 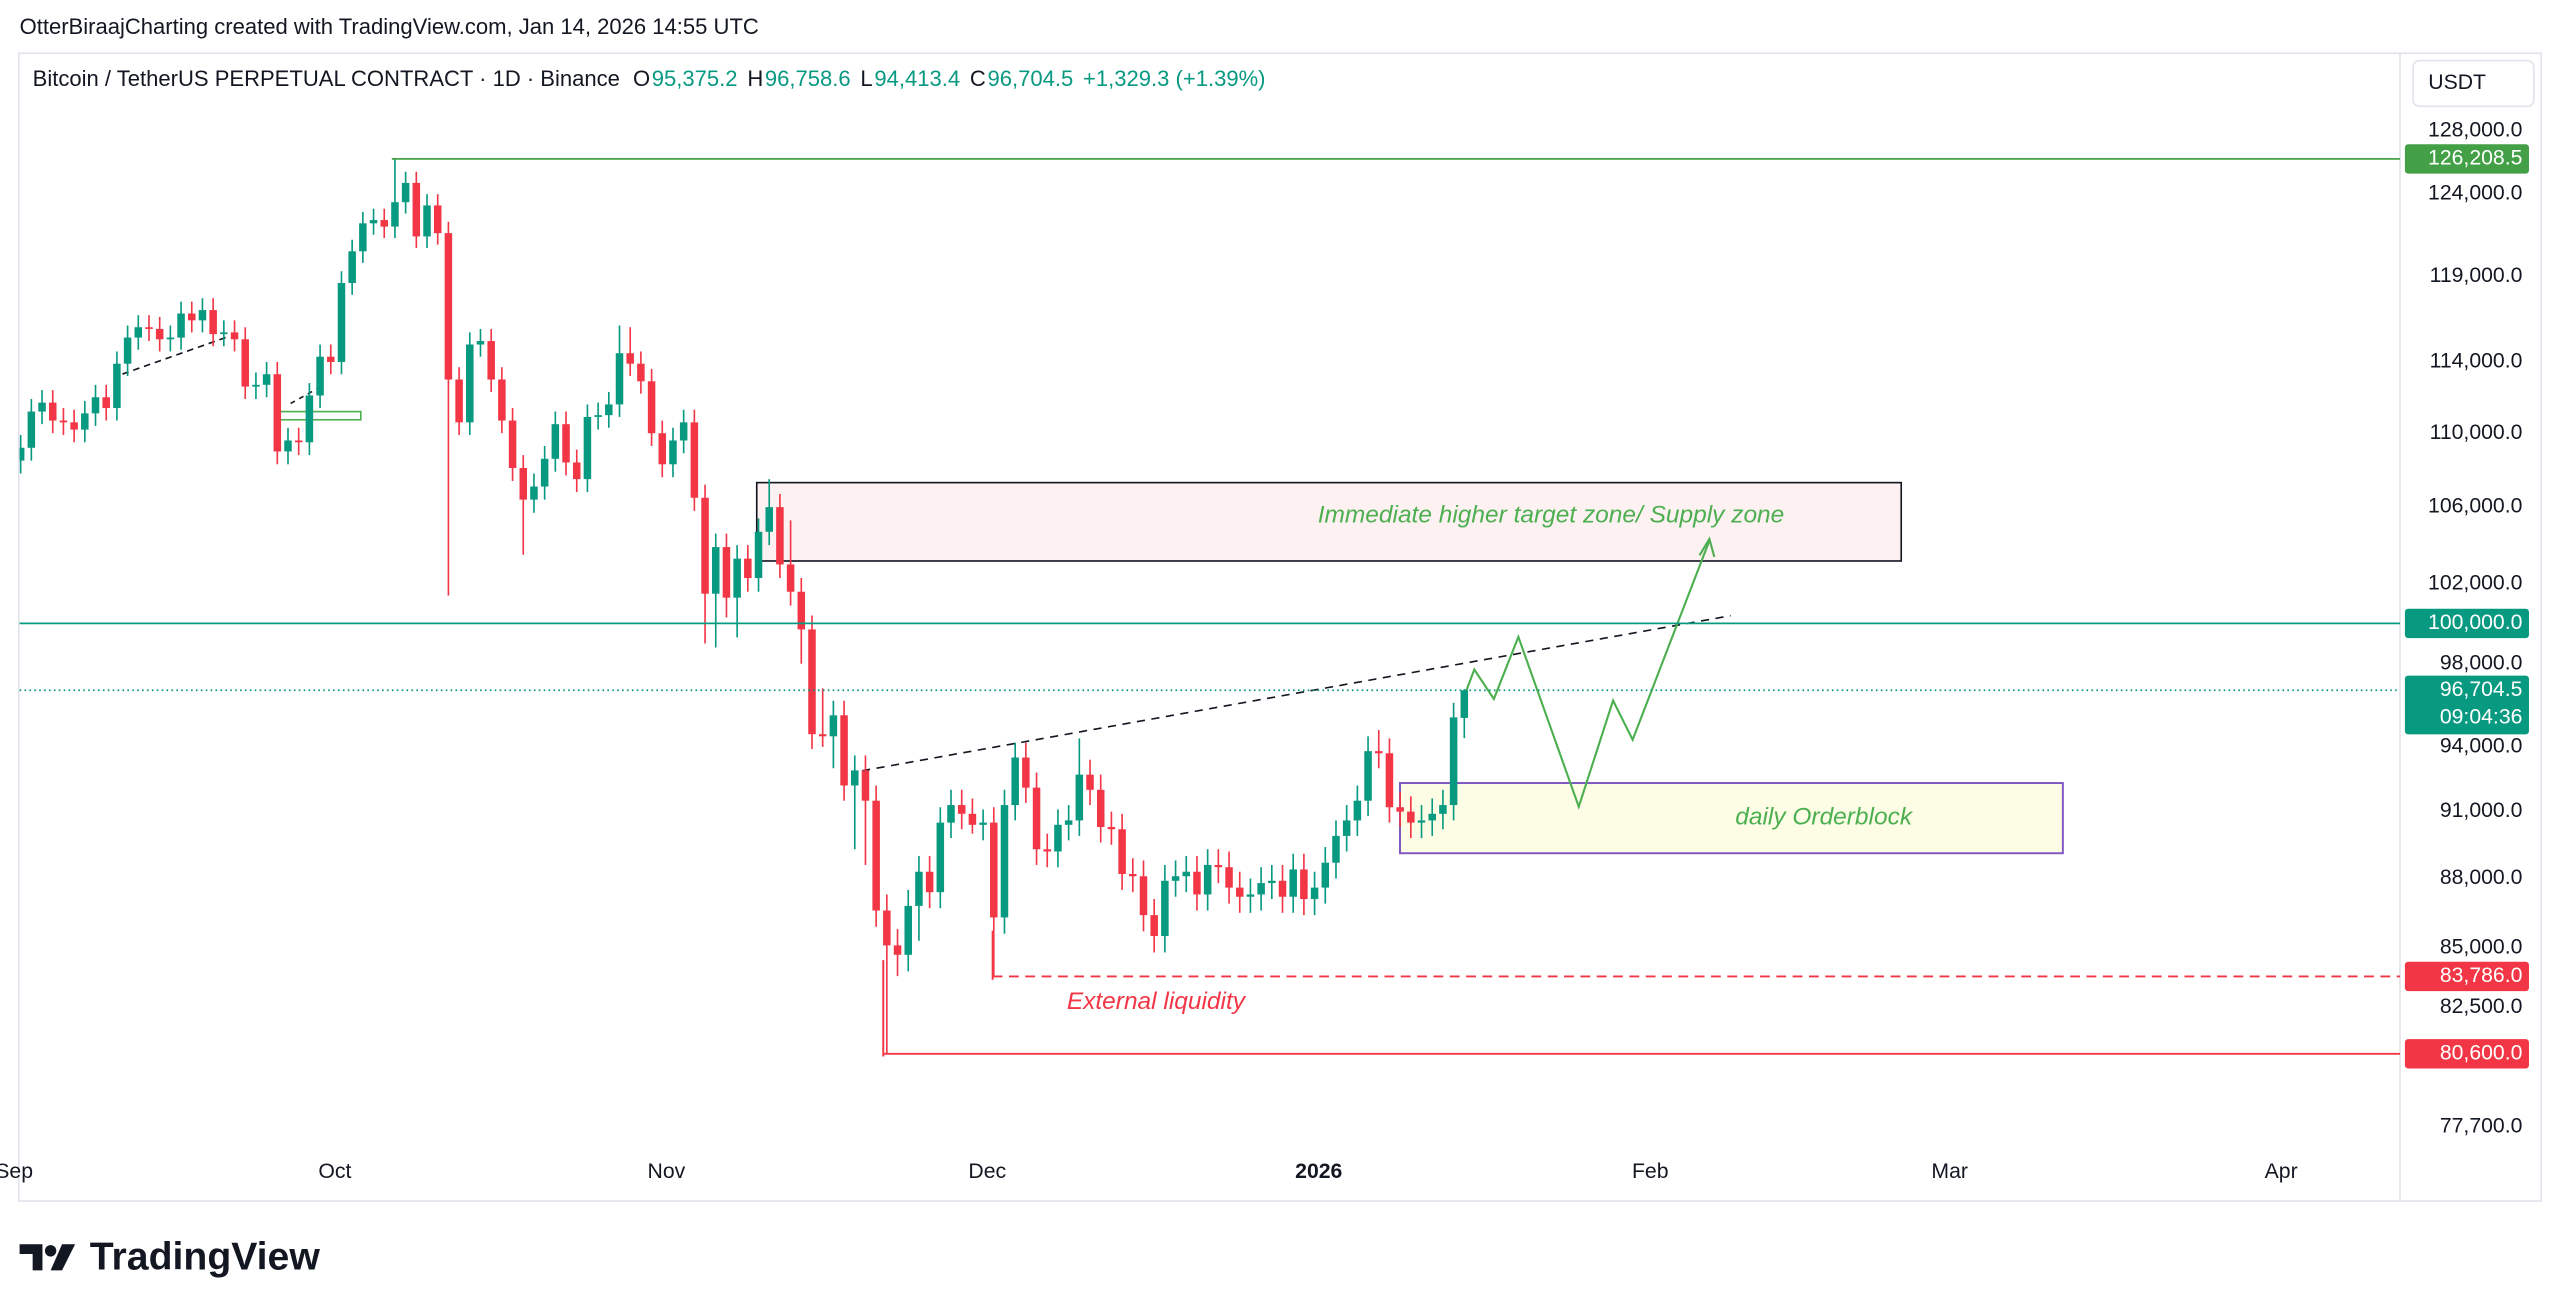 What do you see at coordinates (2481, 689) in the screenshot?
I see `price-label: 96,704.5` at bounding box center [2481, 689].